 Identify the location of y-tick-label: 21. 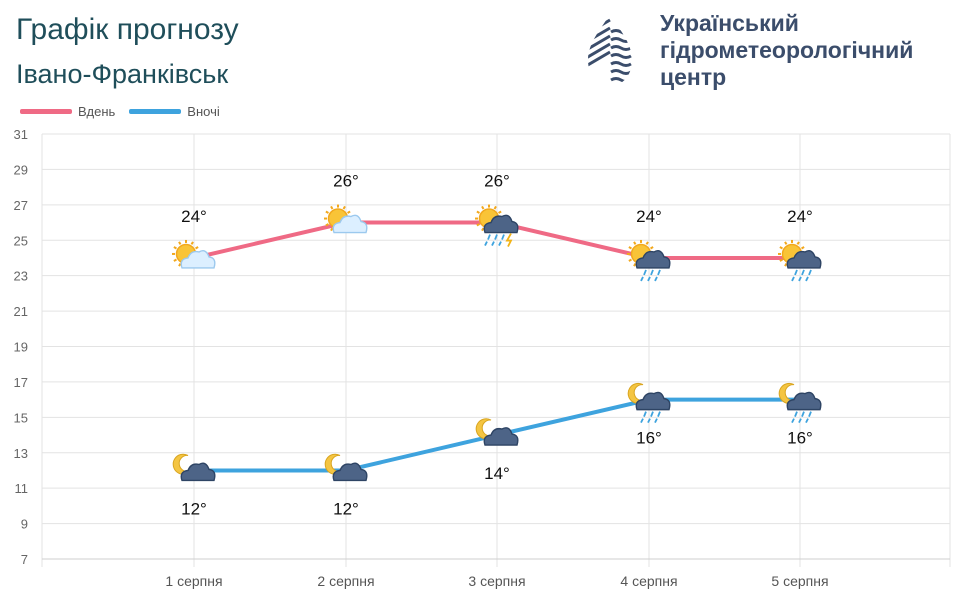
(21, 311).